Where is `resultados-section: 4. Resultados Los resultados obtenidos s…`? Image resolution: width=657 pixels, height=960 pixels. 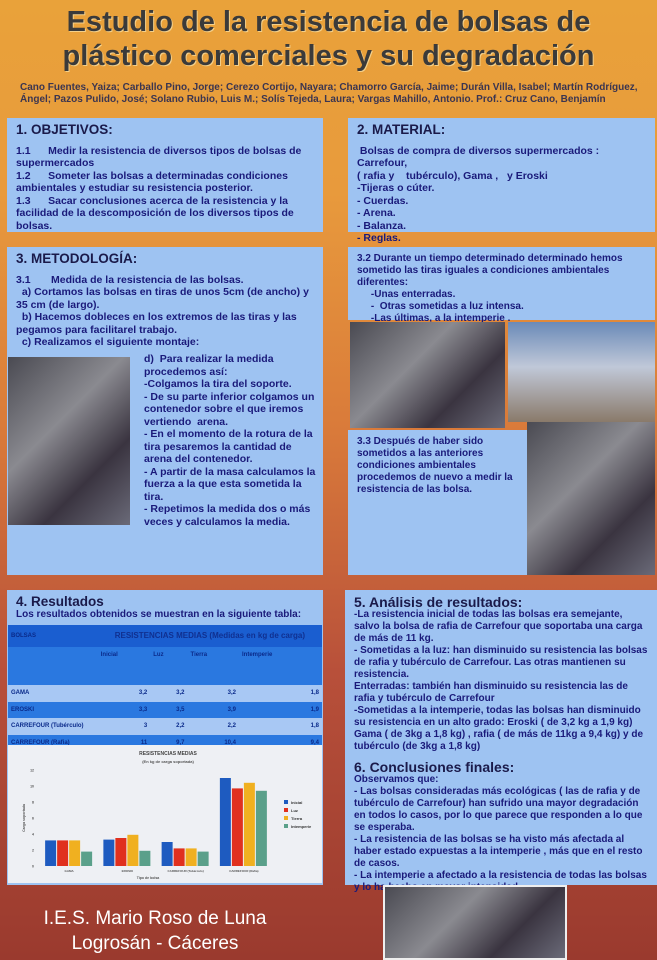
resultados-section: 4. Resultados Los resultados obtenidos s… is located at coordinates (165, 737).